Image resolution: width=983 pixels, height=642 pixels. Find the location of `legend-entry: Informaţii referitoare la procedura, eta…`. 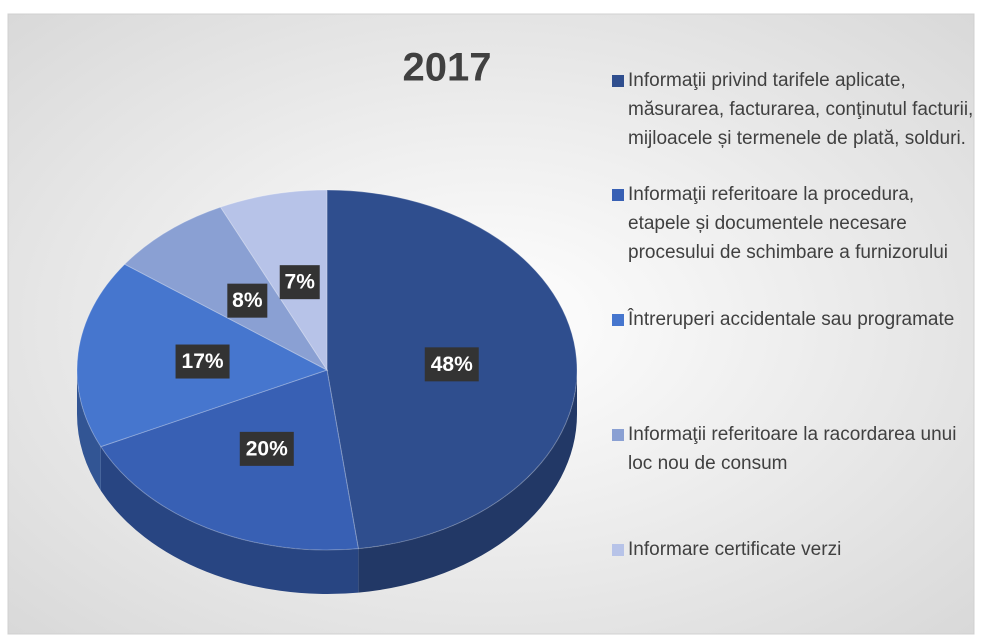

legend-entry: Informaţii referitoare la procedura, eta… is located at coordinates (793, 223).